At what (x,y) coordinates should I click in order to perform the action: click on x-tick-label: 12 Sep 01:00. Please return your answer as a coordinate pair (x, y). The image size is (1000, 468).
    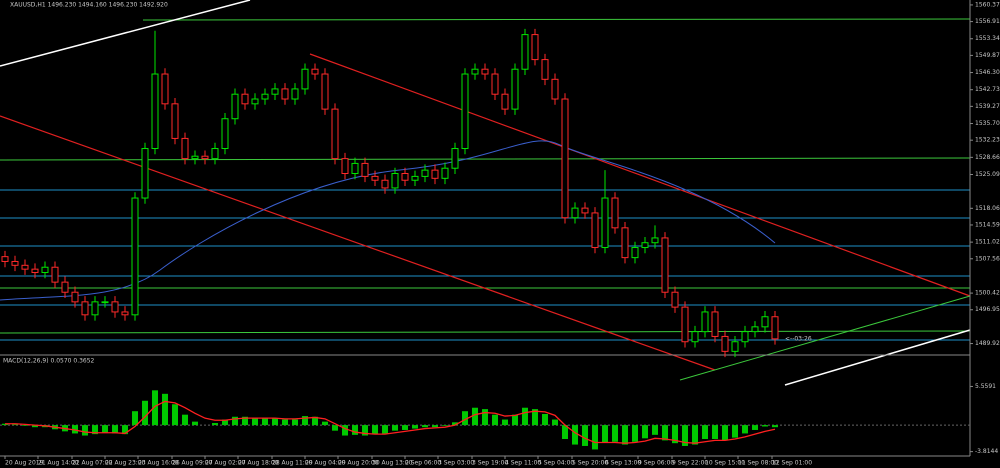
    Looking at the image, I should click on (792, 463).